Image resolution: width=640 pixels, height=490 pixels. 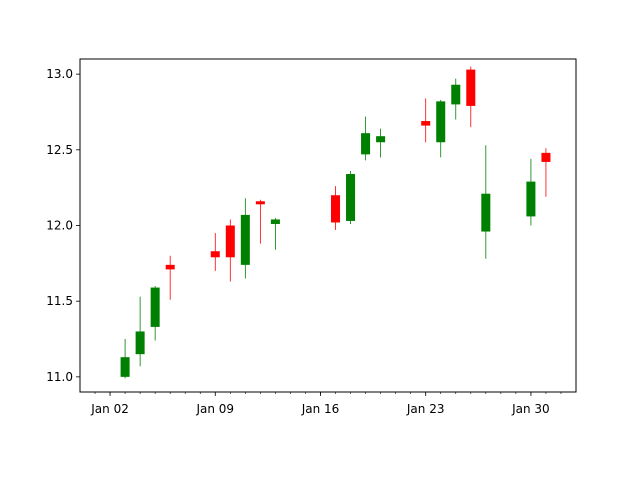 I want to click on x-tick-label: Jan 02, so click(x=109, y=409).